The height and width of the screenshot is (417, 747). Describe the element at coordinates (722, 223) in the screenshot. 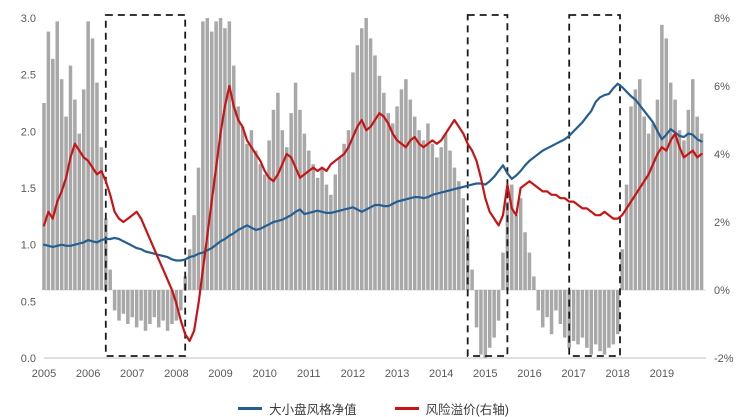

I see `svg-text: 2%` at that location.